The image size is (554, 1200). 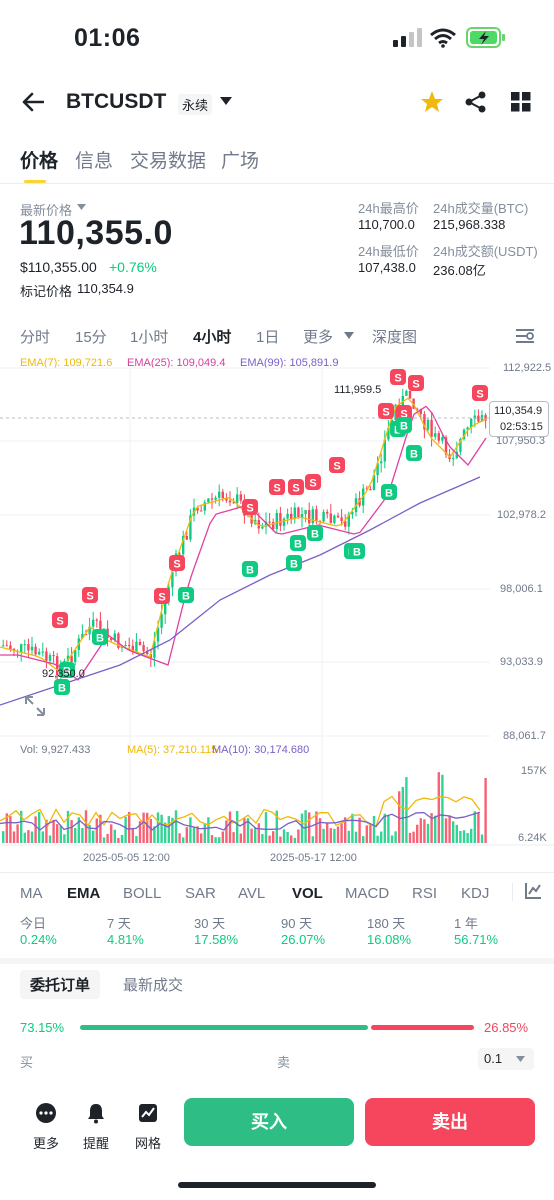 What do you see at coordinates (358, 390) in the screenshot?
I see `high-marker: 111,959.5` at bounding box center [358, 390].